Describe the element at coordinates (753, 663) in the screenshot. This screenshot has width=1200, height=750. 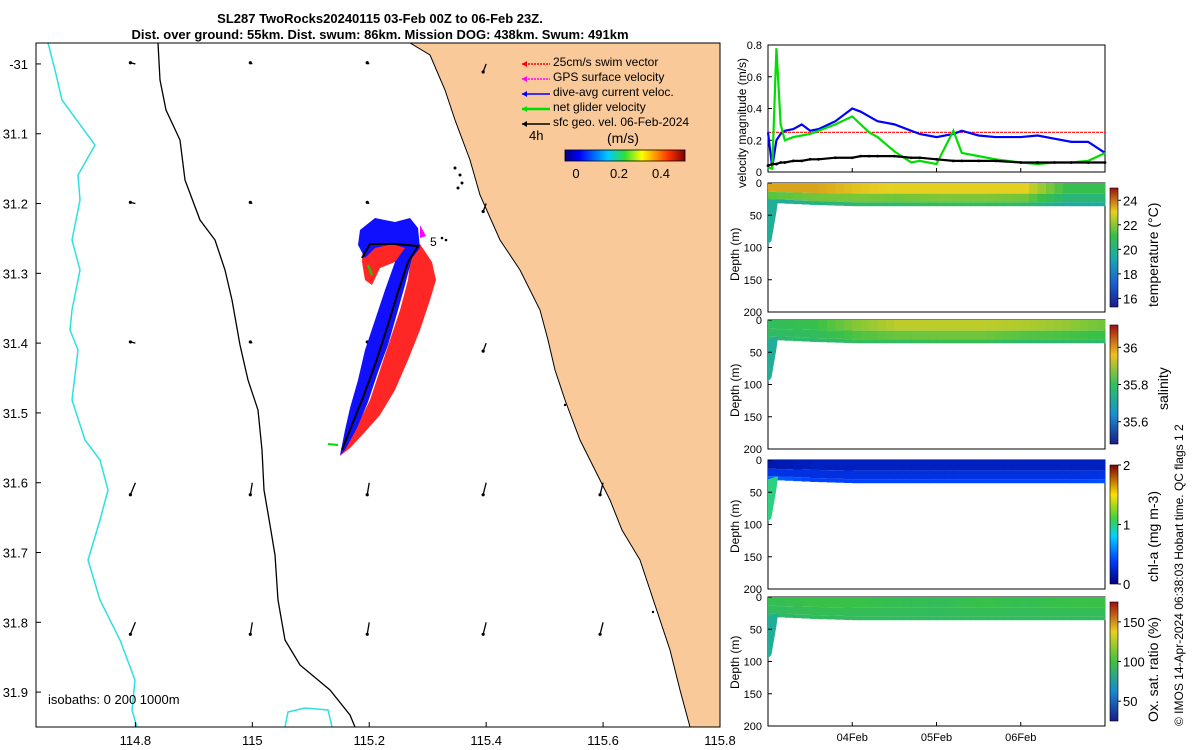
I see `heatmap-ytick-label: 100` at that location.